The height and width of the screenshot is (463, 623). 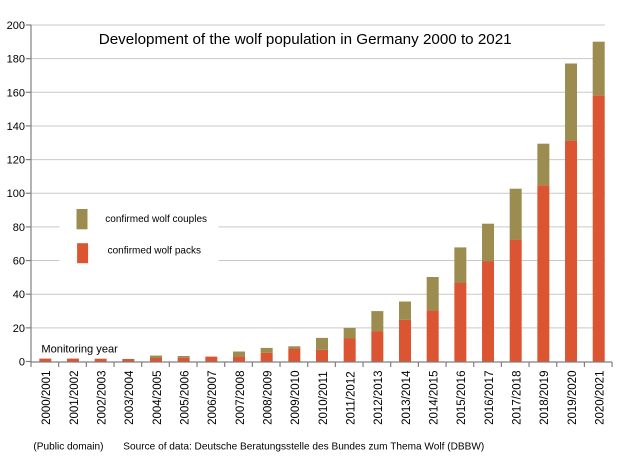 I want to click on svg-text: 2007/2008, so click(x=241, y=398).